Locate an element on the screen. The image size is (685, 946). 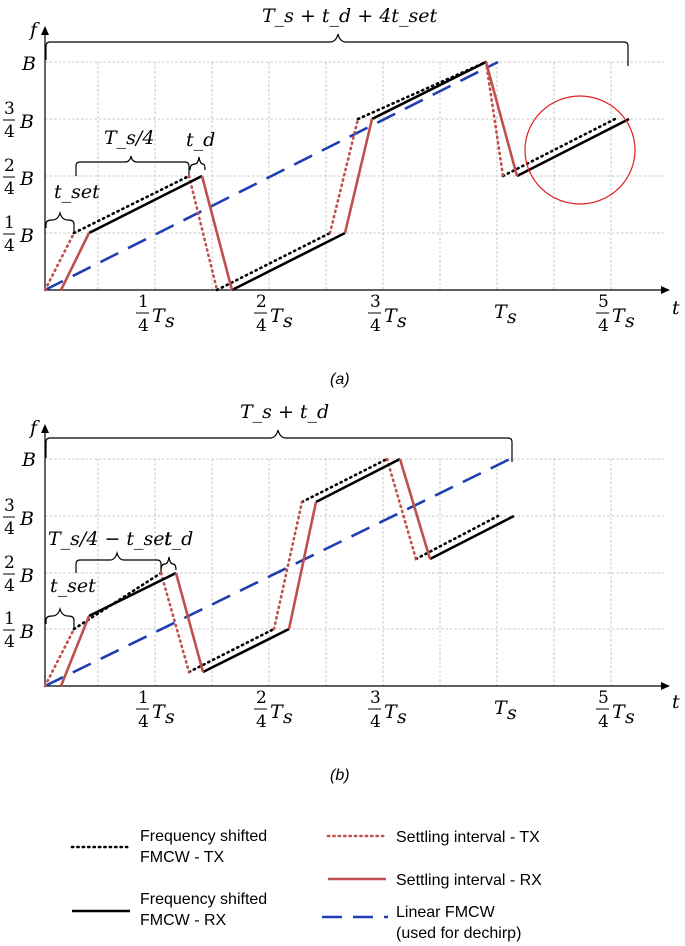
svg-text: 5 is located at coordinates (603, 302).